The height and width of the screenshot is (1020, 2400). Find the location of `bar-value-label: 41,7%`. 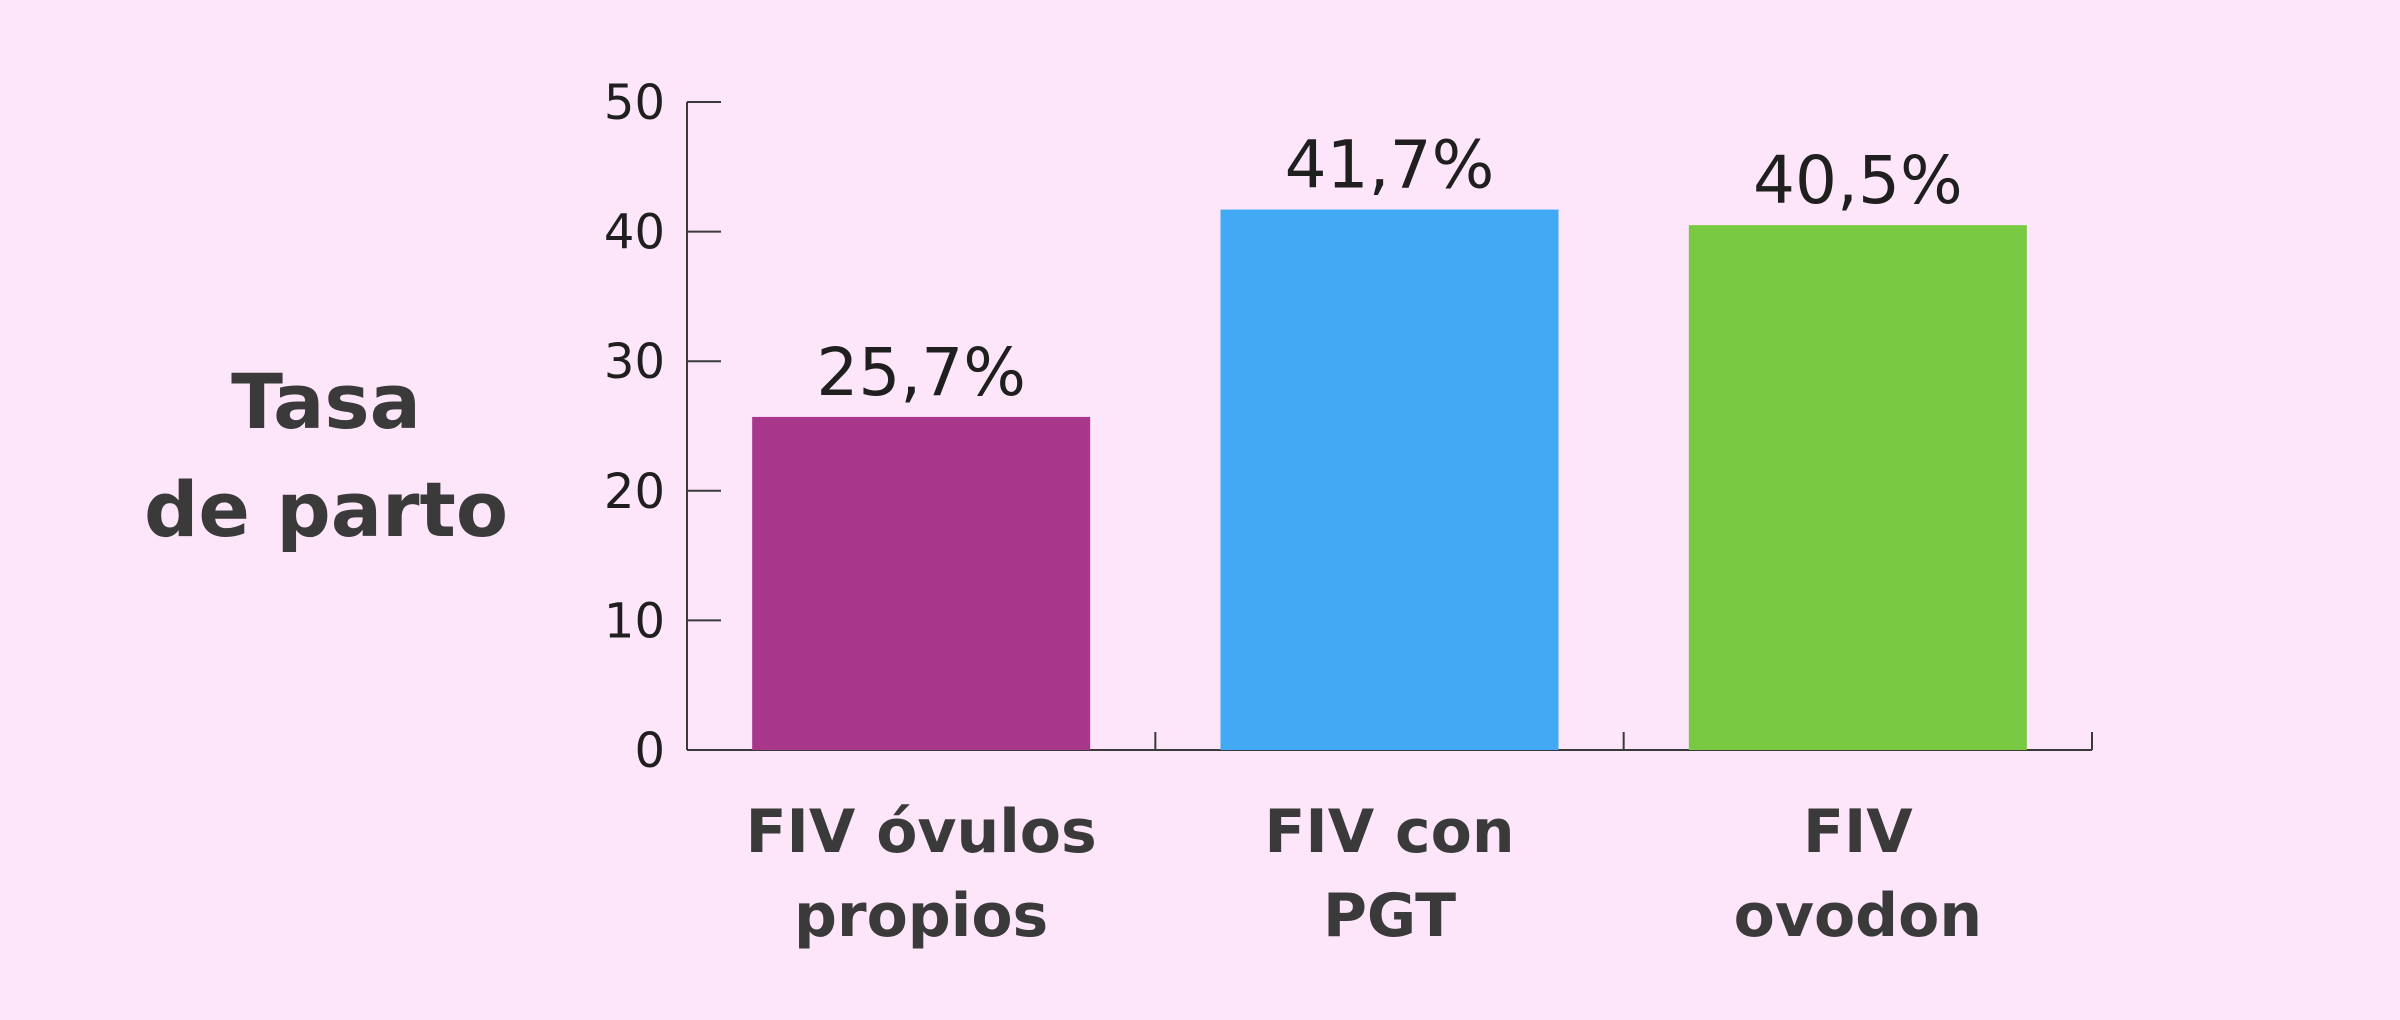

bar-value-label: 41,7% is located at coordinates (1390, 165).